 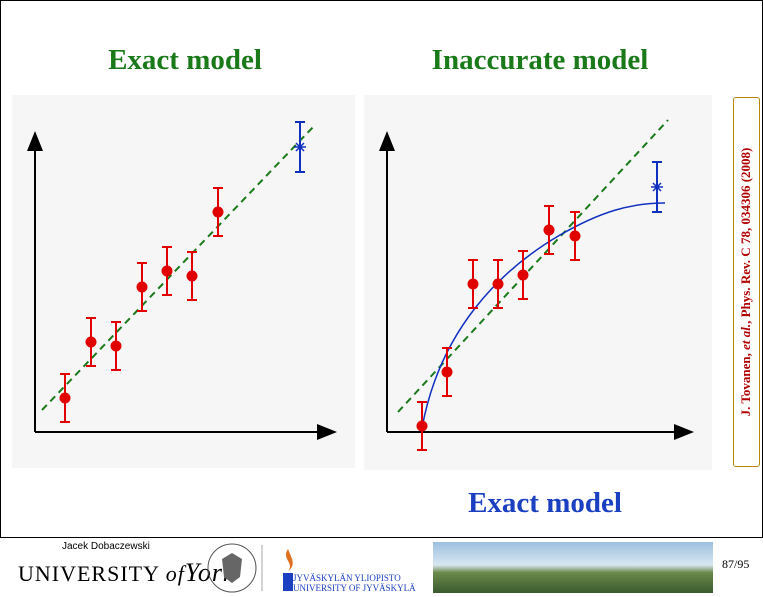 What do you see at coordinates (106, 546) in the screenshot?
I see `footer-author: Jacek Dobaczewski` at bounding box center [106, 546].